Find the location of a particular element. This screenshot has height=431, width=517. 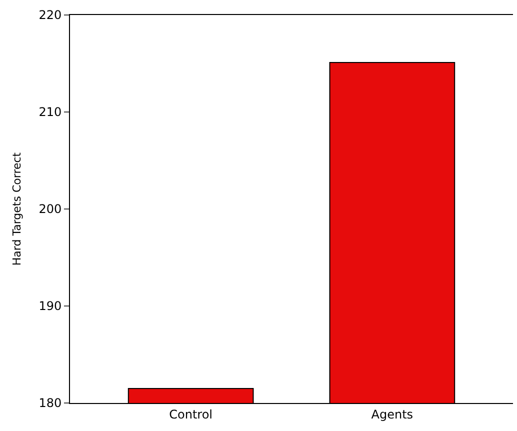

y-axis-title: Hard Targets Correct is located at coordinates (17, 209).